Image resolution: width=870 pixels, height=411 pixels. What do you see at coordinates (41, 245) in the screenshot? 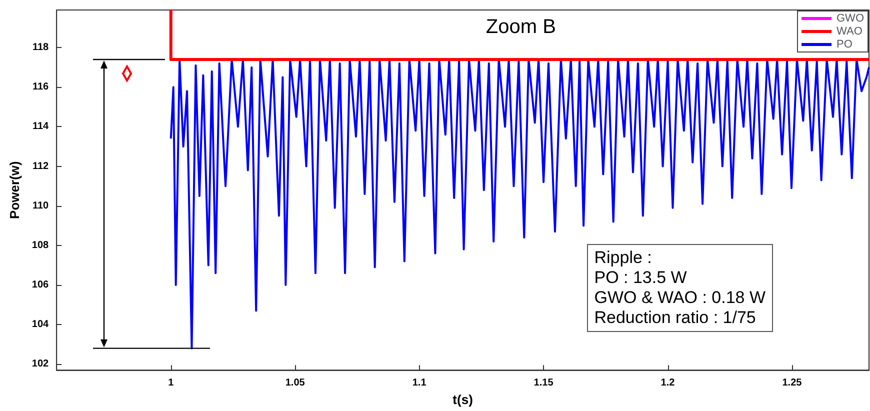
I see `y-tick-label: 108` at bounding box center [41, 245].